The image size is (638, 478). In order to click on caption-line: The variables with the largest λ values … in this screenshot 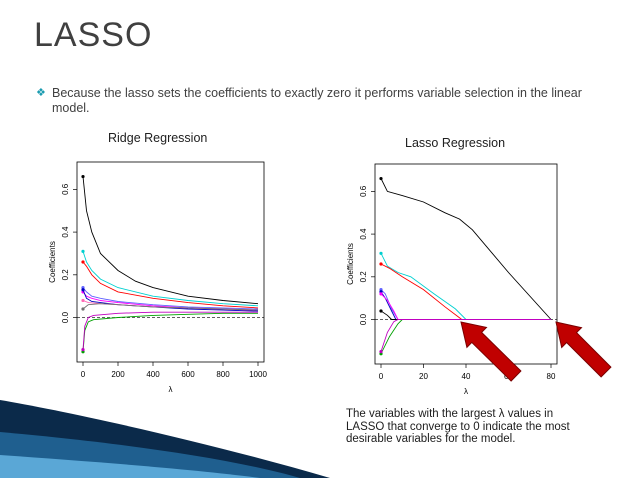, I will do `click(450, 414)`.